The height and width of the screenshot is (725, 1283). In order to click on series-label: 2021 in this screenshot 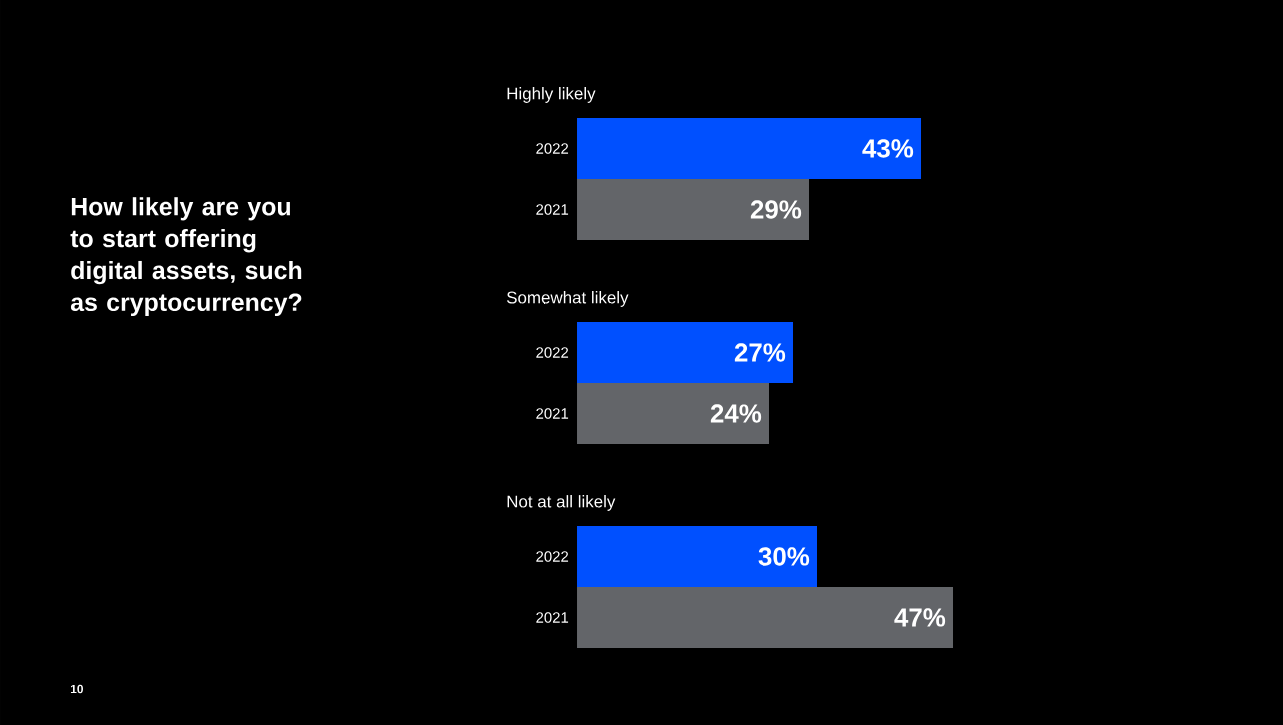, I will do `click(552, 209)`.